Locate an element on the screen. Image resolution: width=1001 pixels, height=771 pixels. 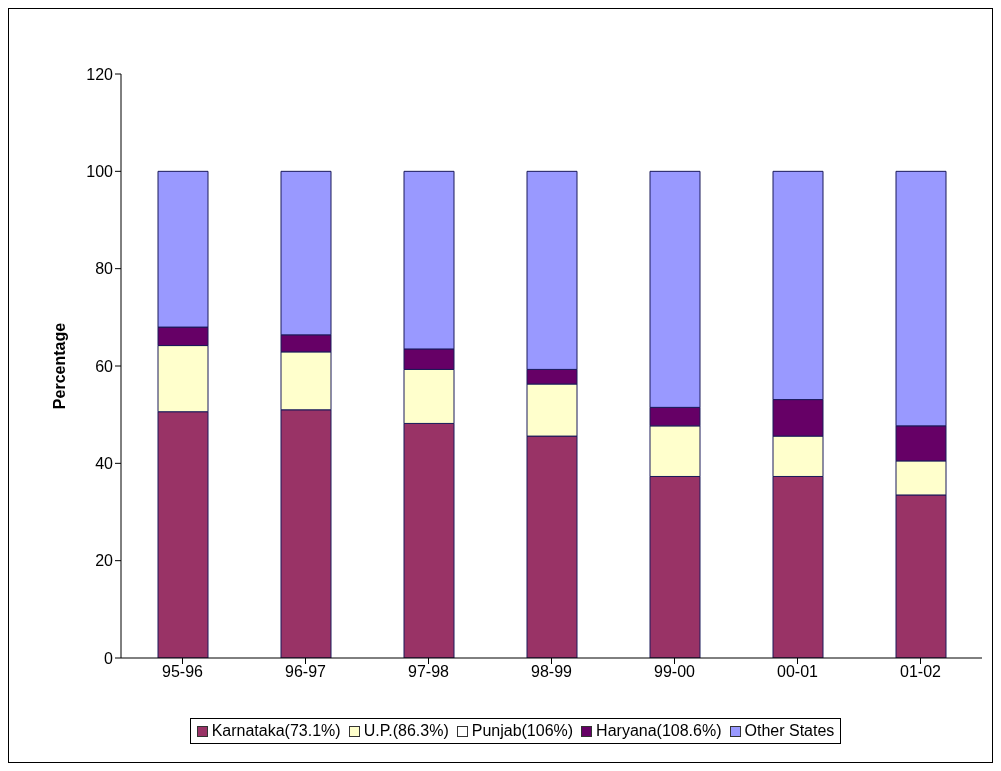
y-tick-label: 120 is located at coordinates (100, 74).